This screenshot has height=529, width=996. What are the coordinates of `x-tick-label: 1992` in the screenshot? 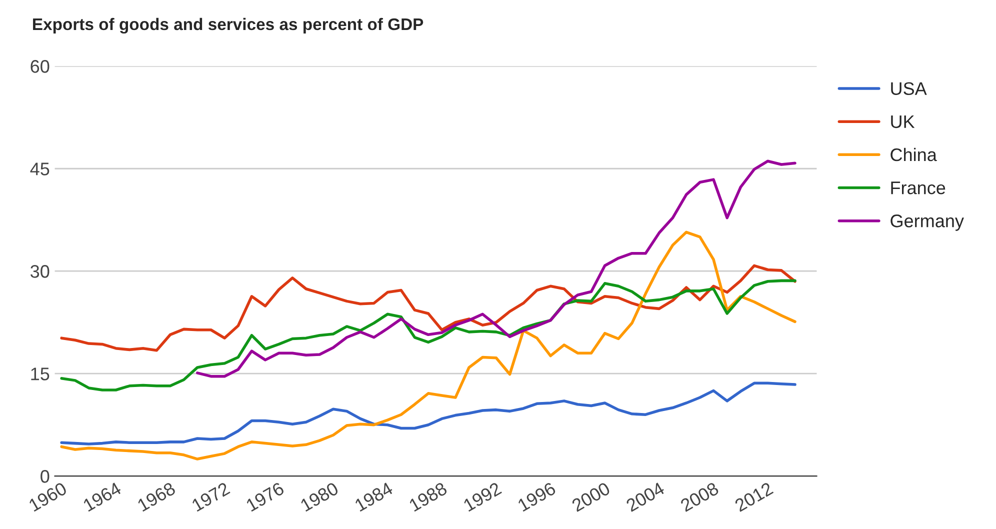 It's located at (482, 497).